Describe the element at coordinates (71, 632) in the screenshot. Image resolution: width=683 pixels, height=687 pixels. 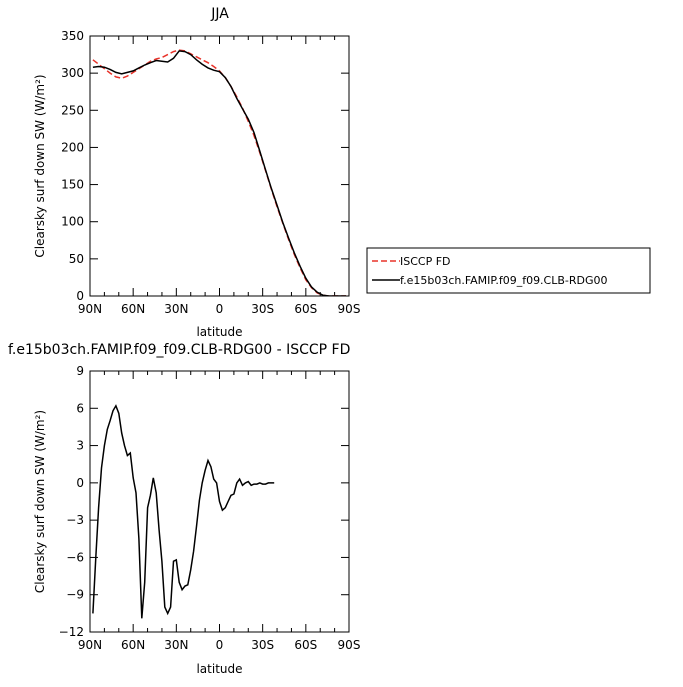
I see `y-tick-label: −12` at that location.